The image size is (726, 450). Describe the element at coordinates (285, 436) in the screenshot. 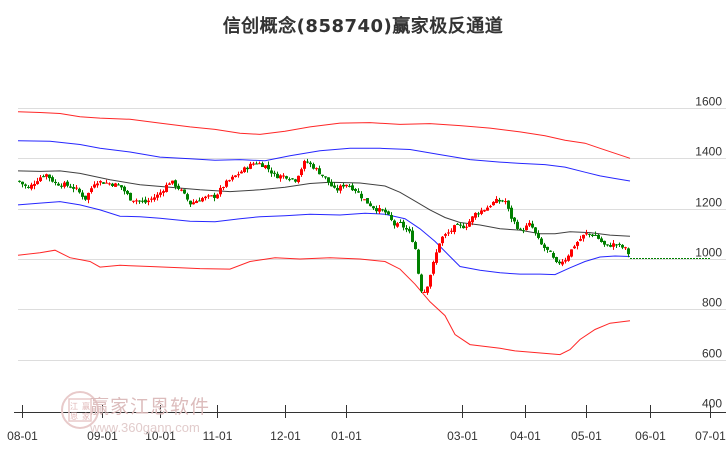

I see `x-tick-label: 12-01` at that location.